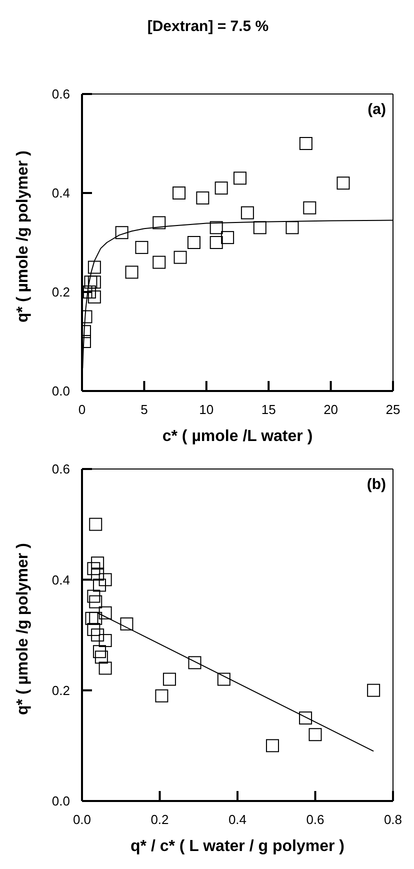  What do you see at coordinates (331, 410) in the screenshot?
I see `x-tick-label: 20` at bounding box center [331, 410].